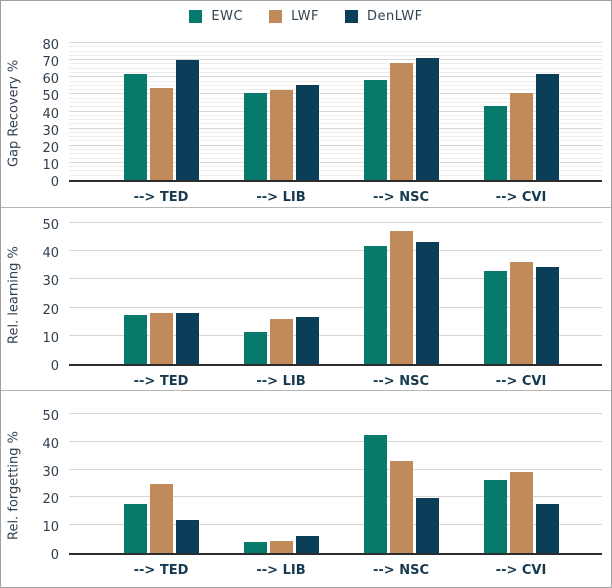  Describe the element at coordinates (50, 45) in the screenshot. I see `y-tick-label: 80` at that location.